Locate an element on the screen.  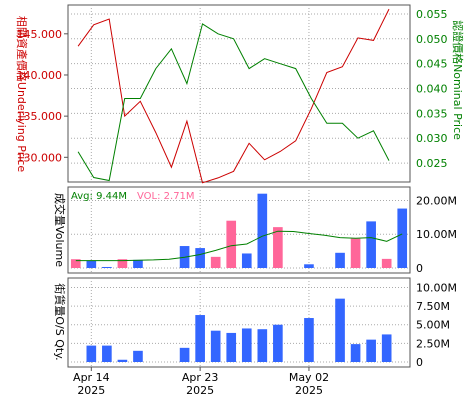
x-tick-date: Apr 14 is located at coordinates (91, 377).